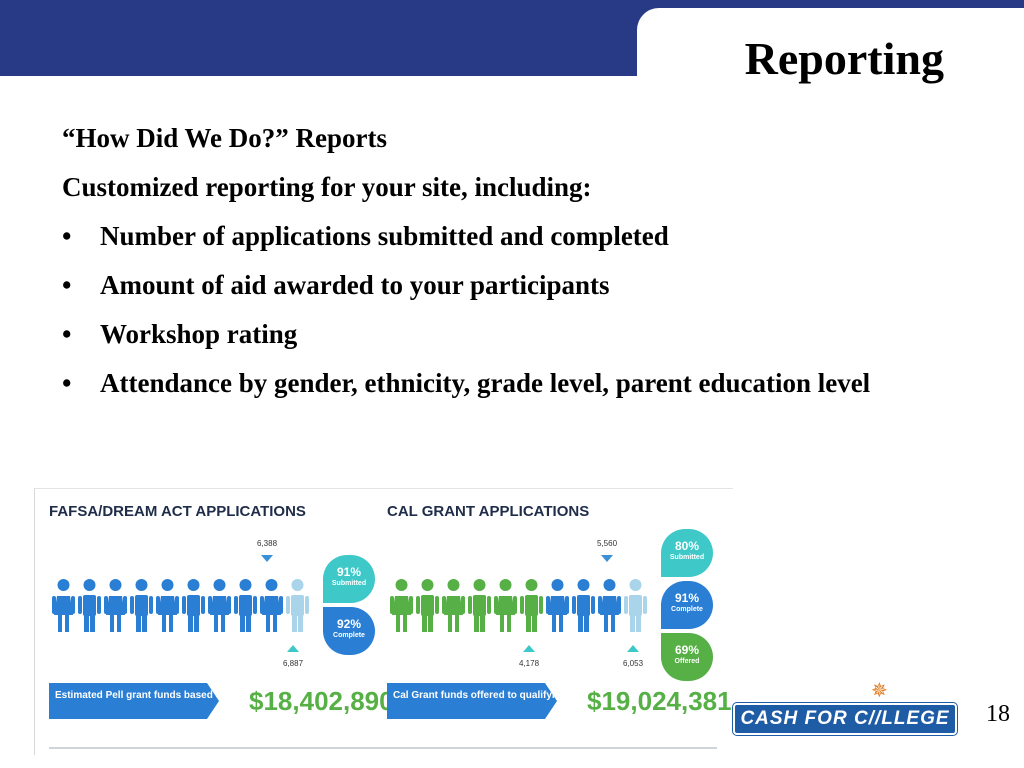 Image resolution: width=1024 pixels, height=768 pixels. Describe the element at coordinates (845, 719) in the screenshot. I see `logo-text: CASH FOR C//LLEGE` at that location.